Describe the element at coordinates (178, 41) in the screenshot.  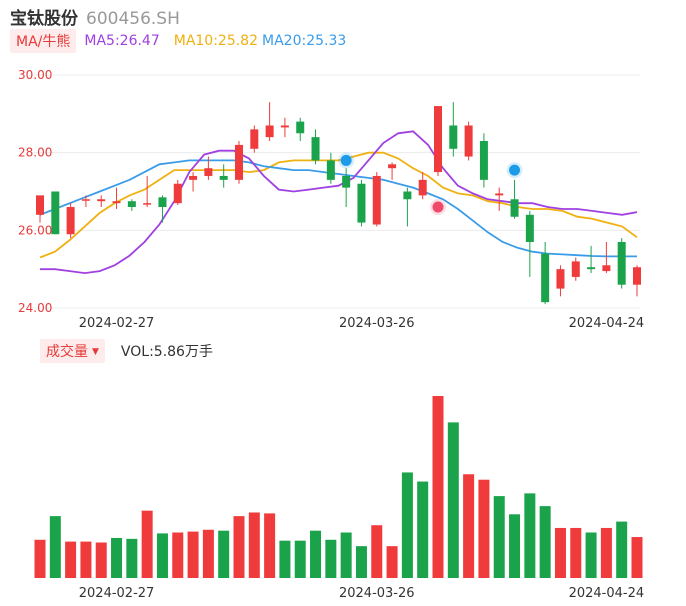
I see `ma-legend: MA/牛熊 MA5:26.47 MA10:25.82 MA20:25.33` at that location.